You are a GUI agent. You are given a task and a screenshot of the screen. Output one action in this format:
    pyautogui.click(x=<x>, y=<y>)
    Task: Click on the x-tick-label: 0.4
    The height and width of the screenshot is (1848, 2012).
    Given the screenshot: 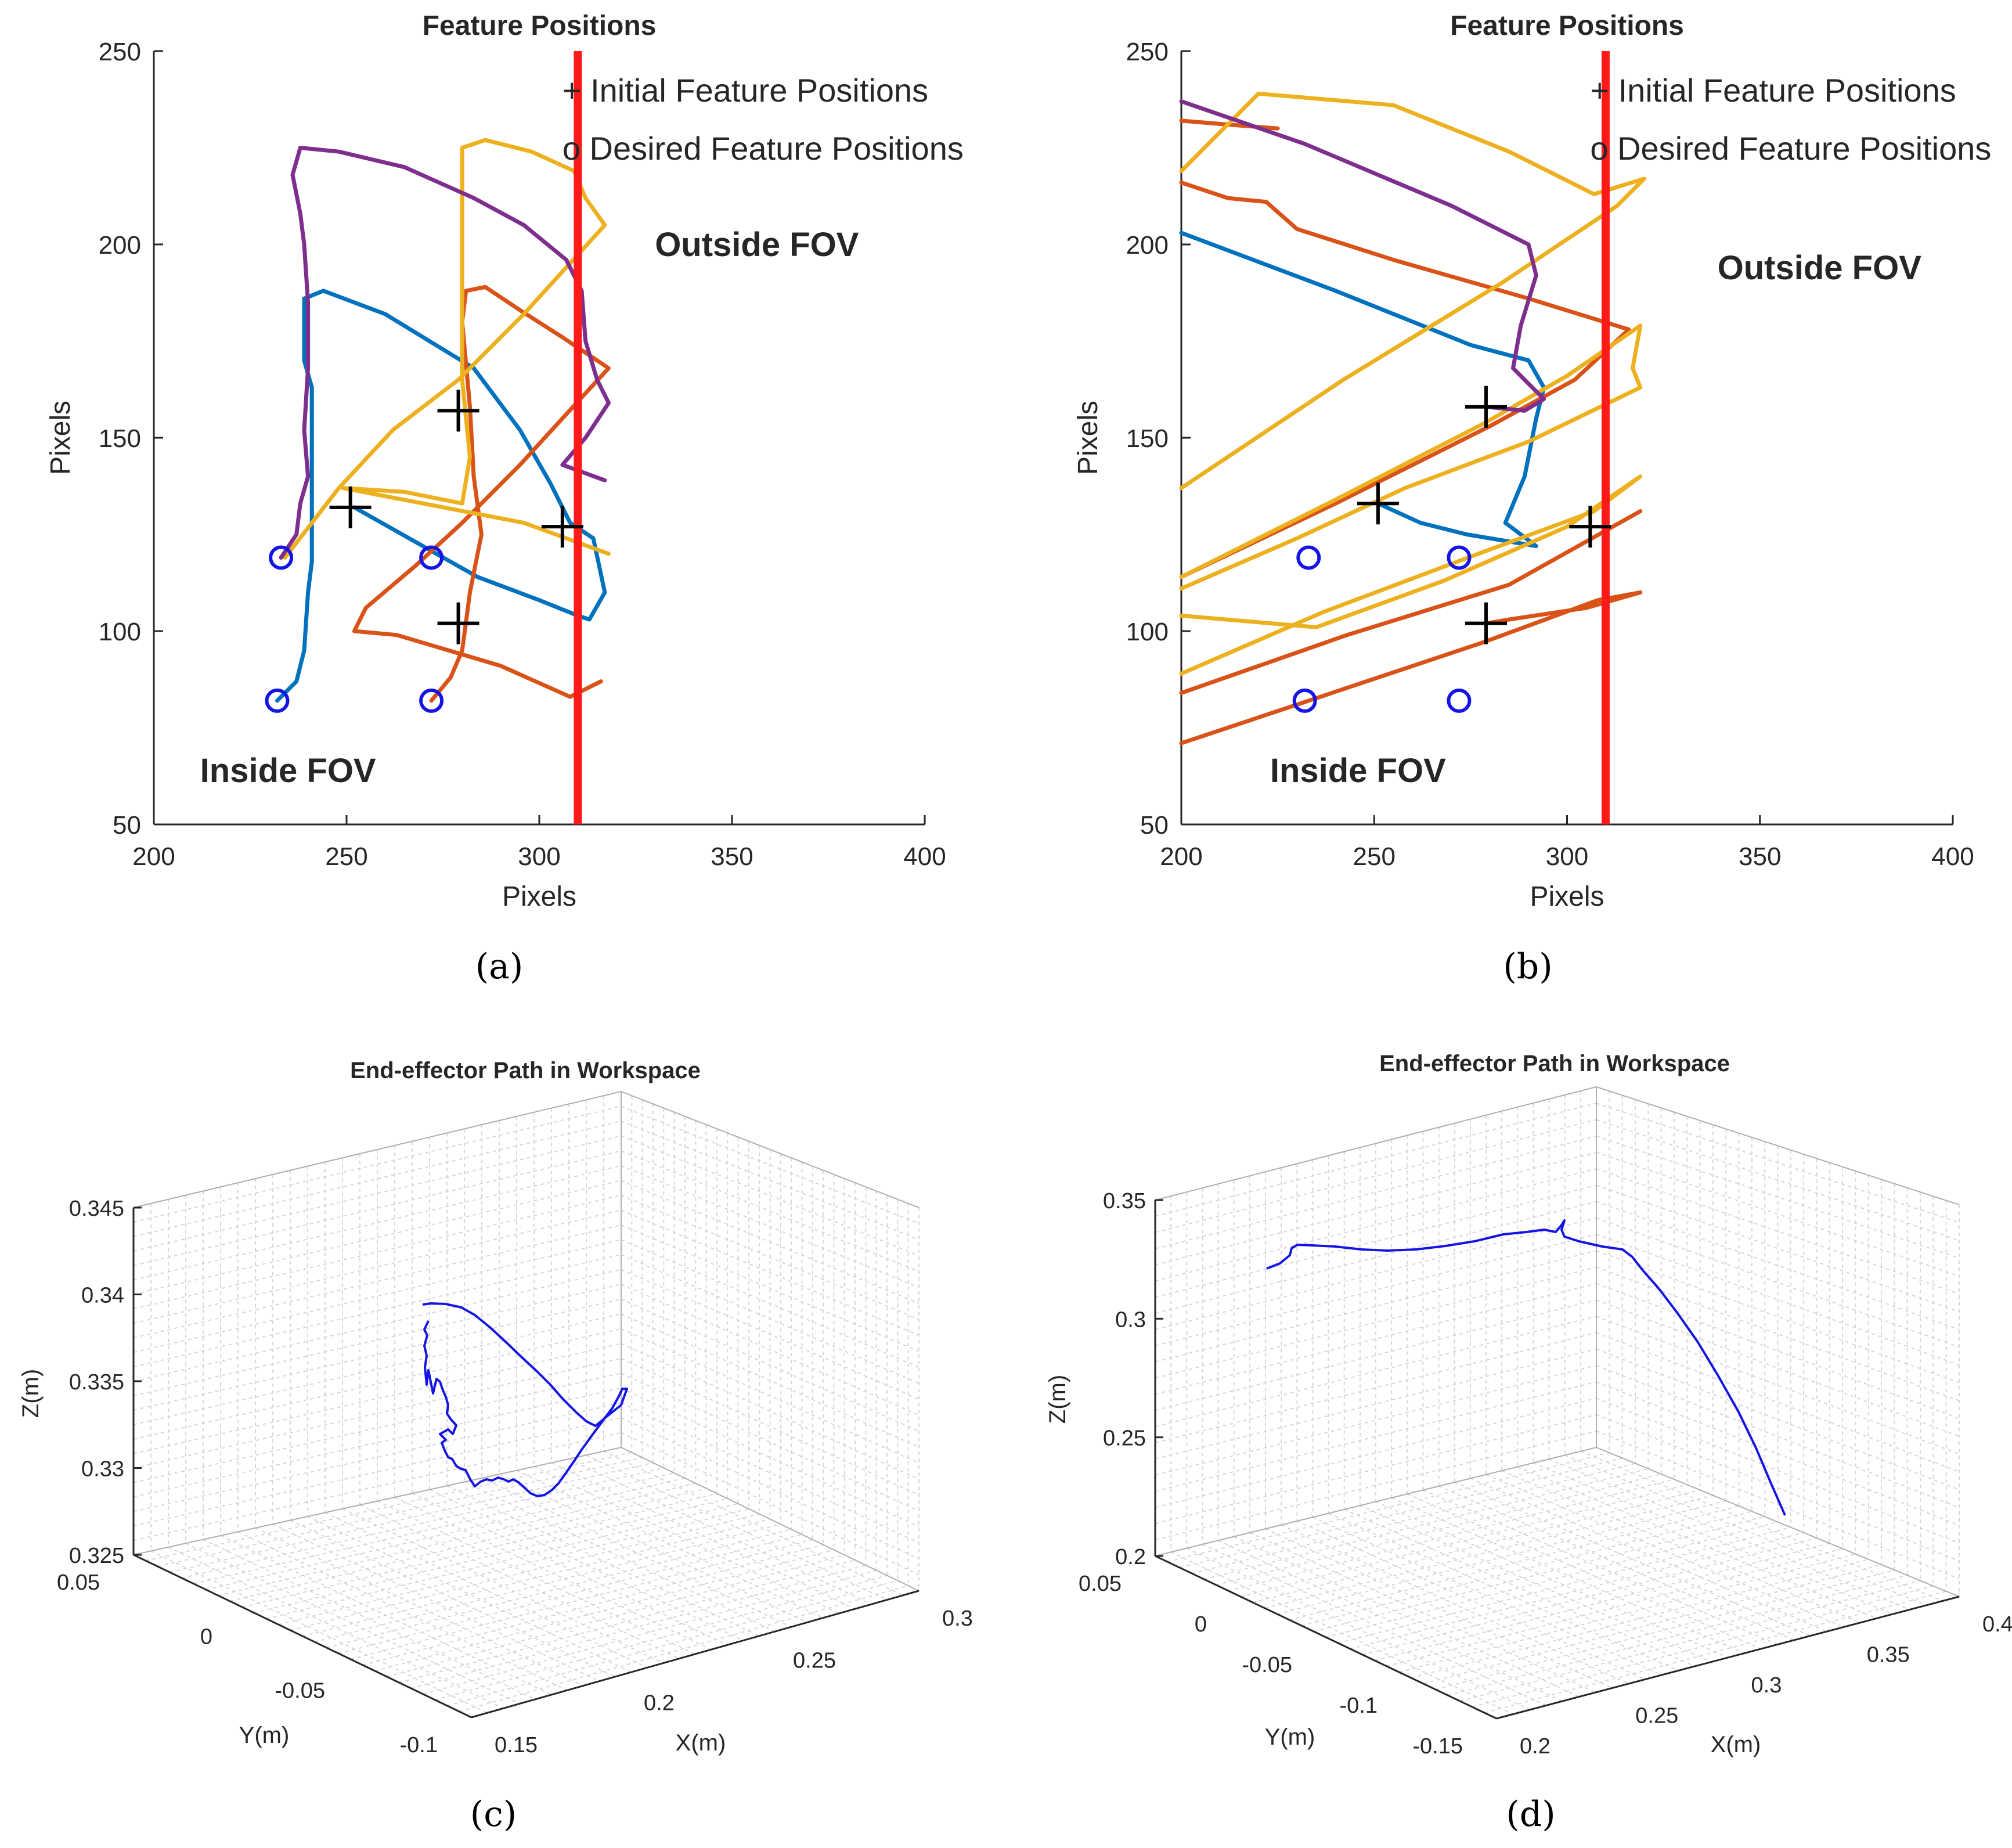 What is the action you would take?
    pyautogui.click(x=1997, y=1624)
    